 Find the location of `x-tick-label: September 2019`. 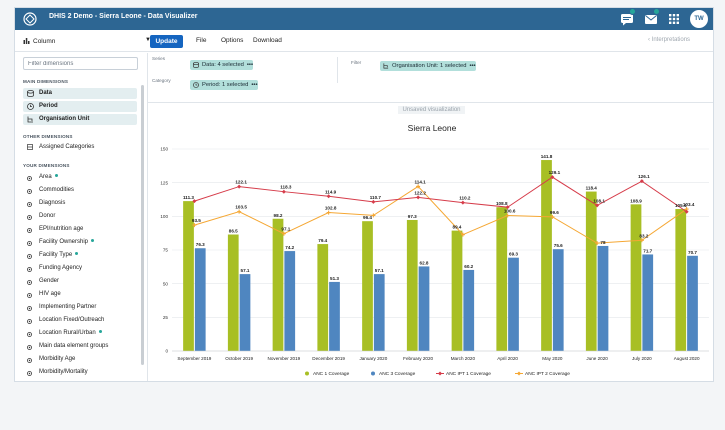

x-tick-label: September 2019 is located at coordinates (194, 358).